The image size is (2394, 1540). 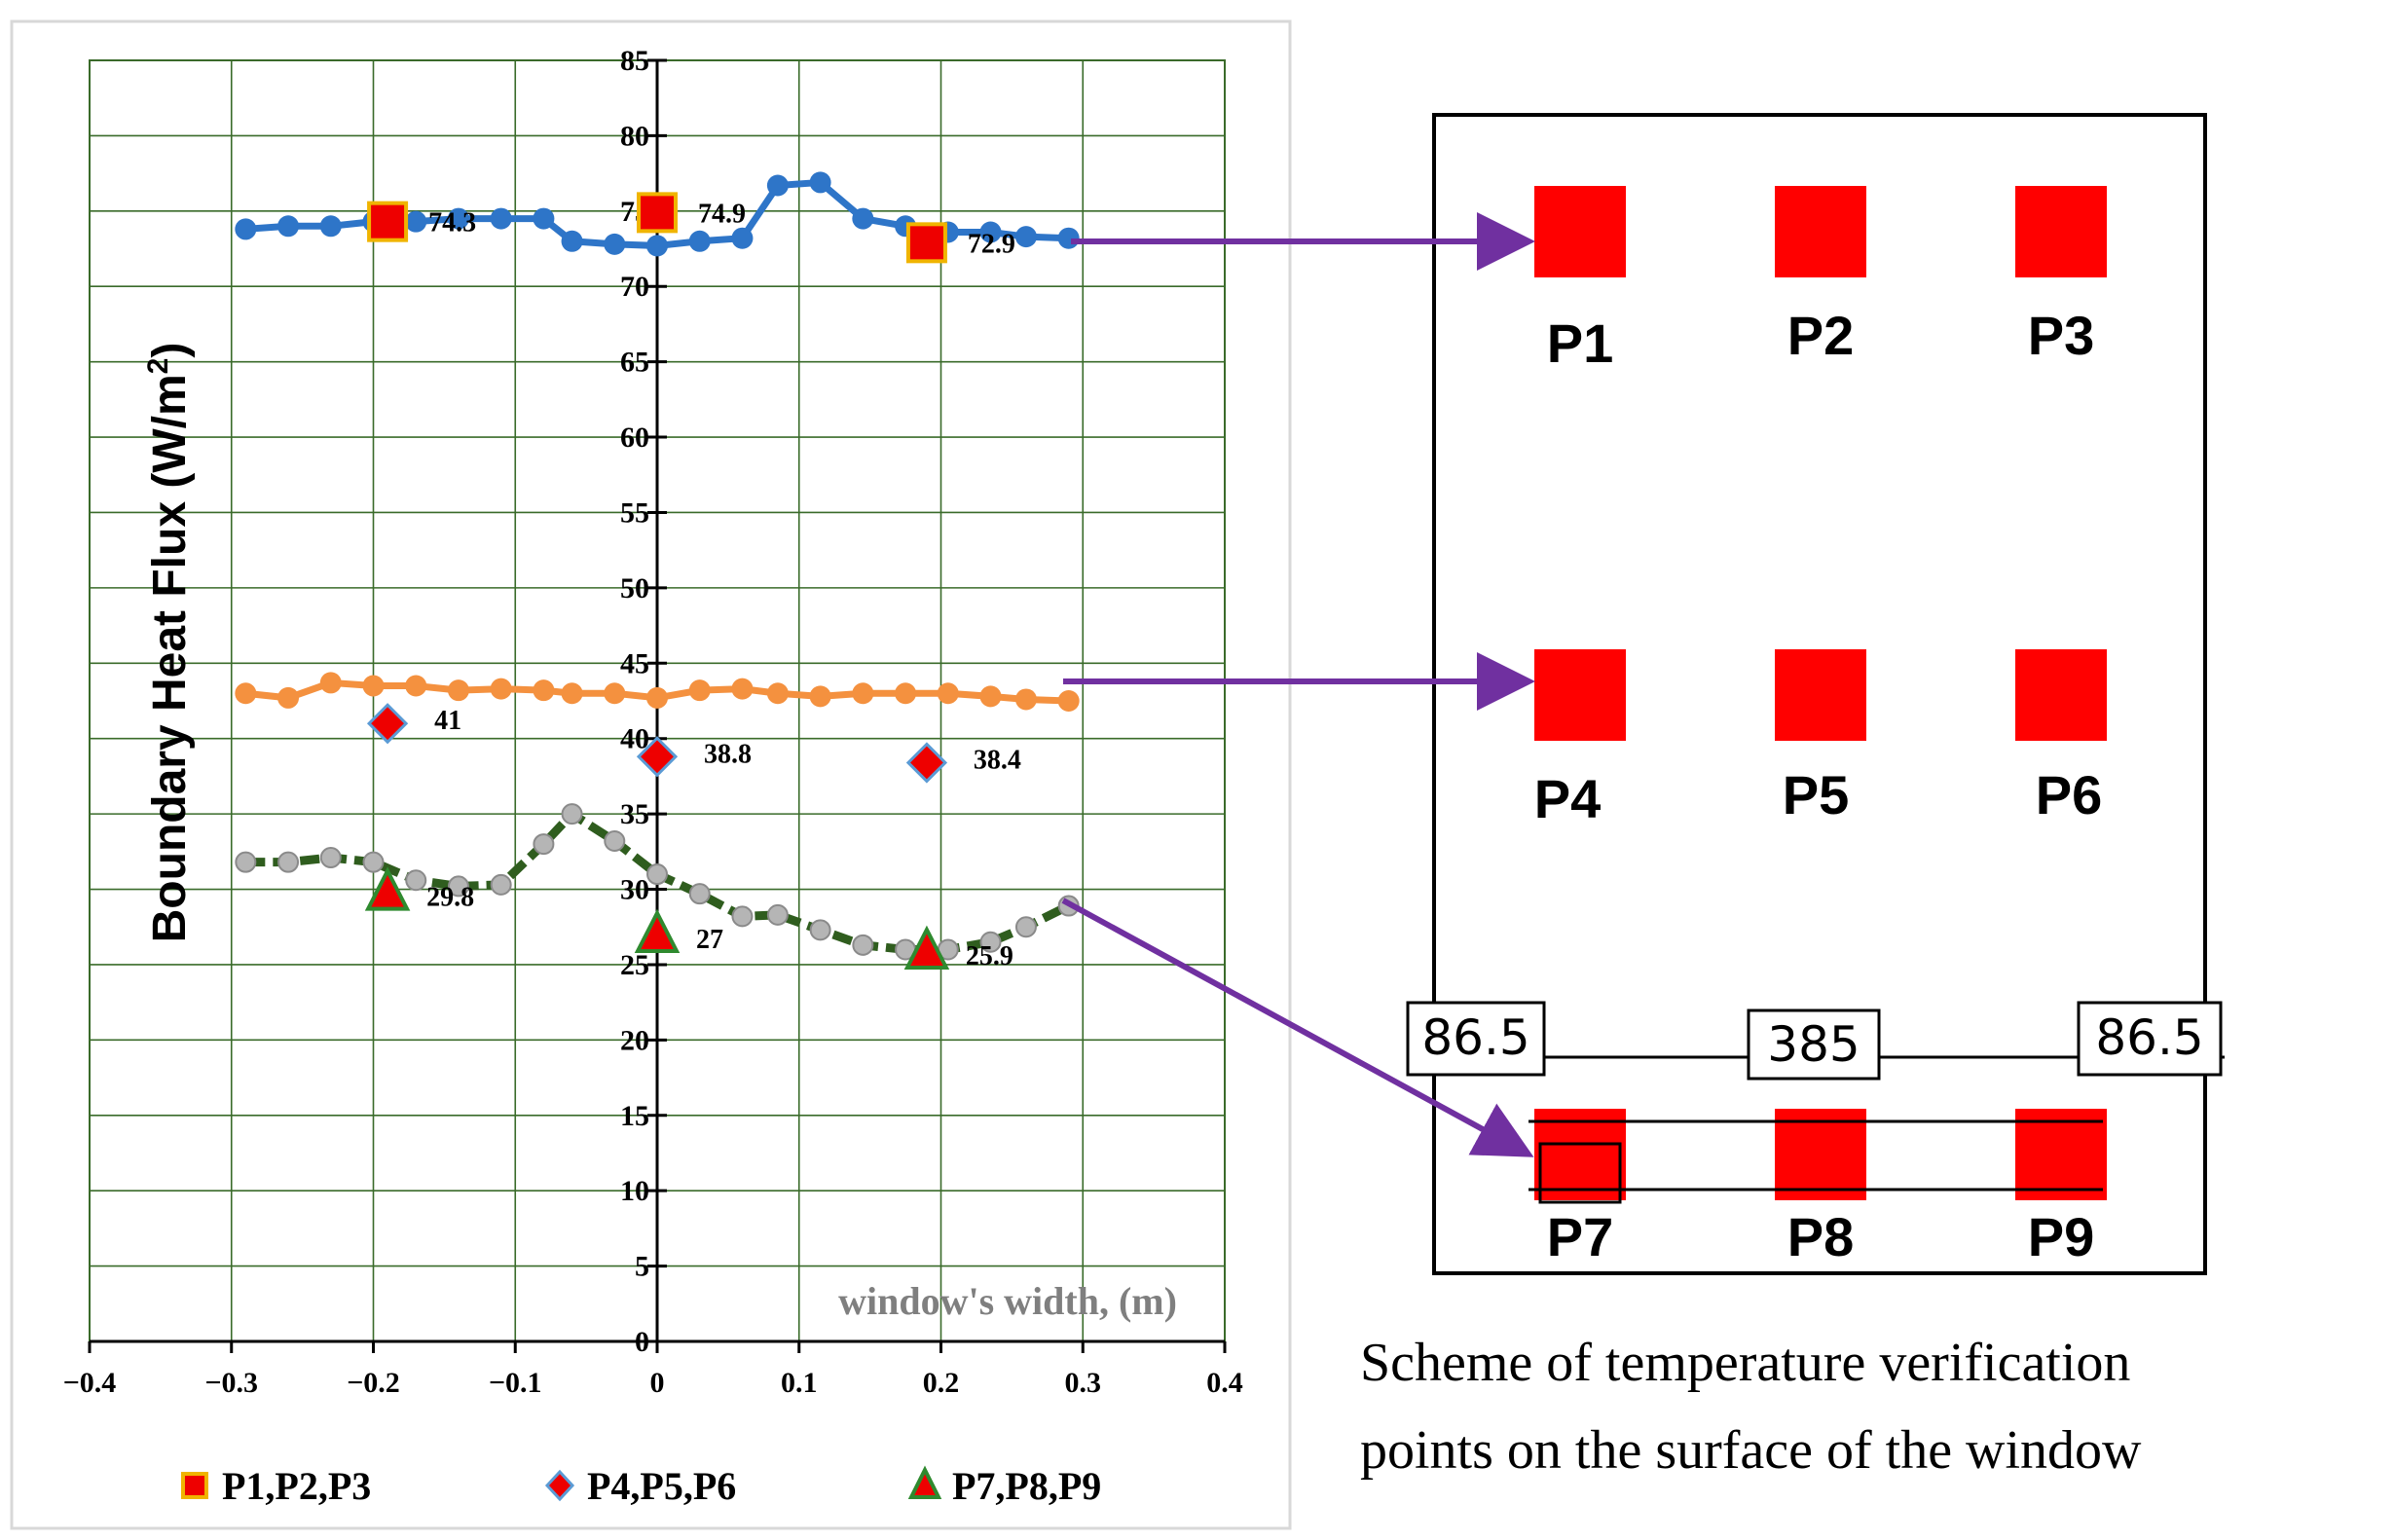 What do you see at coordinates (642, 1342) in the screenshot?
I see `y-tick-label: 0` at bounding box center [642, 1342].